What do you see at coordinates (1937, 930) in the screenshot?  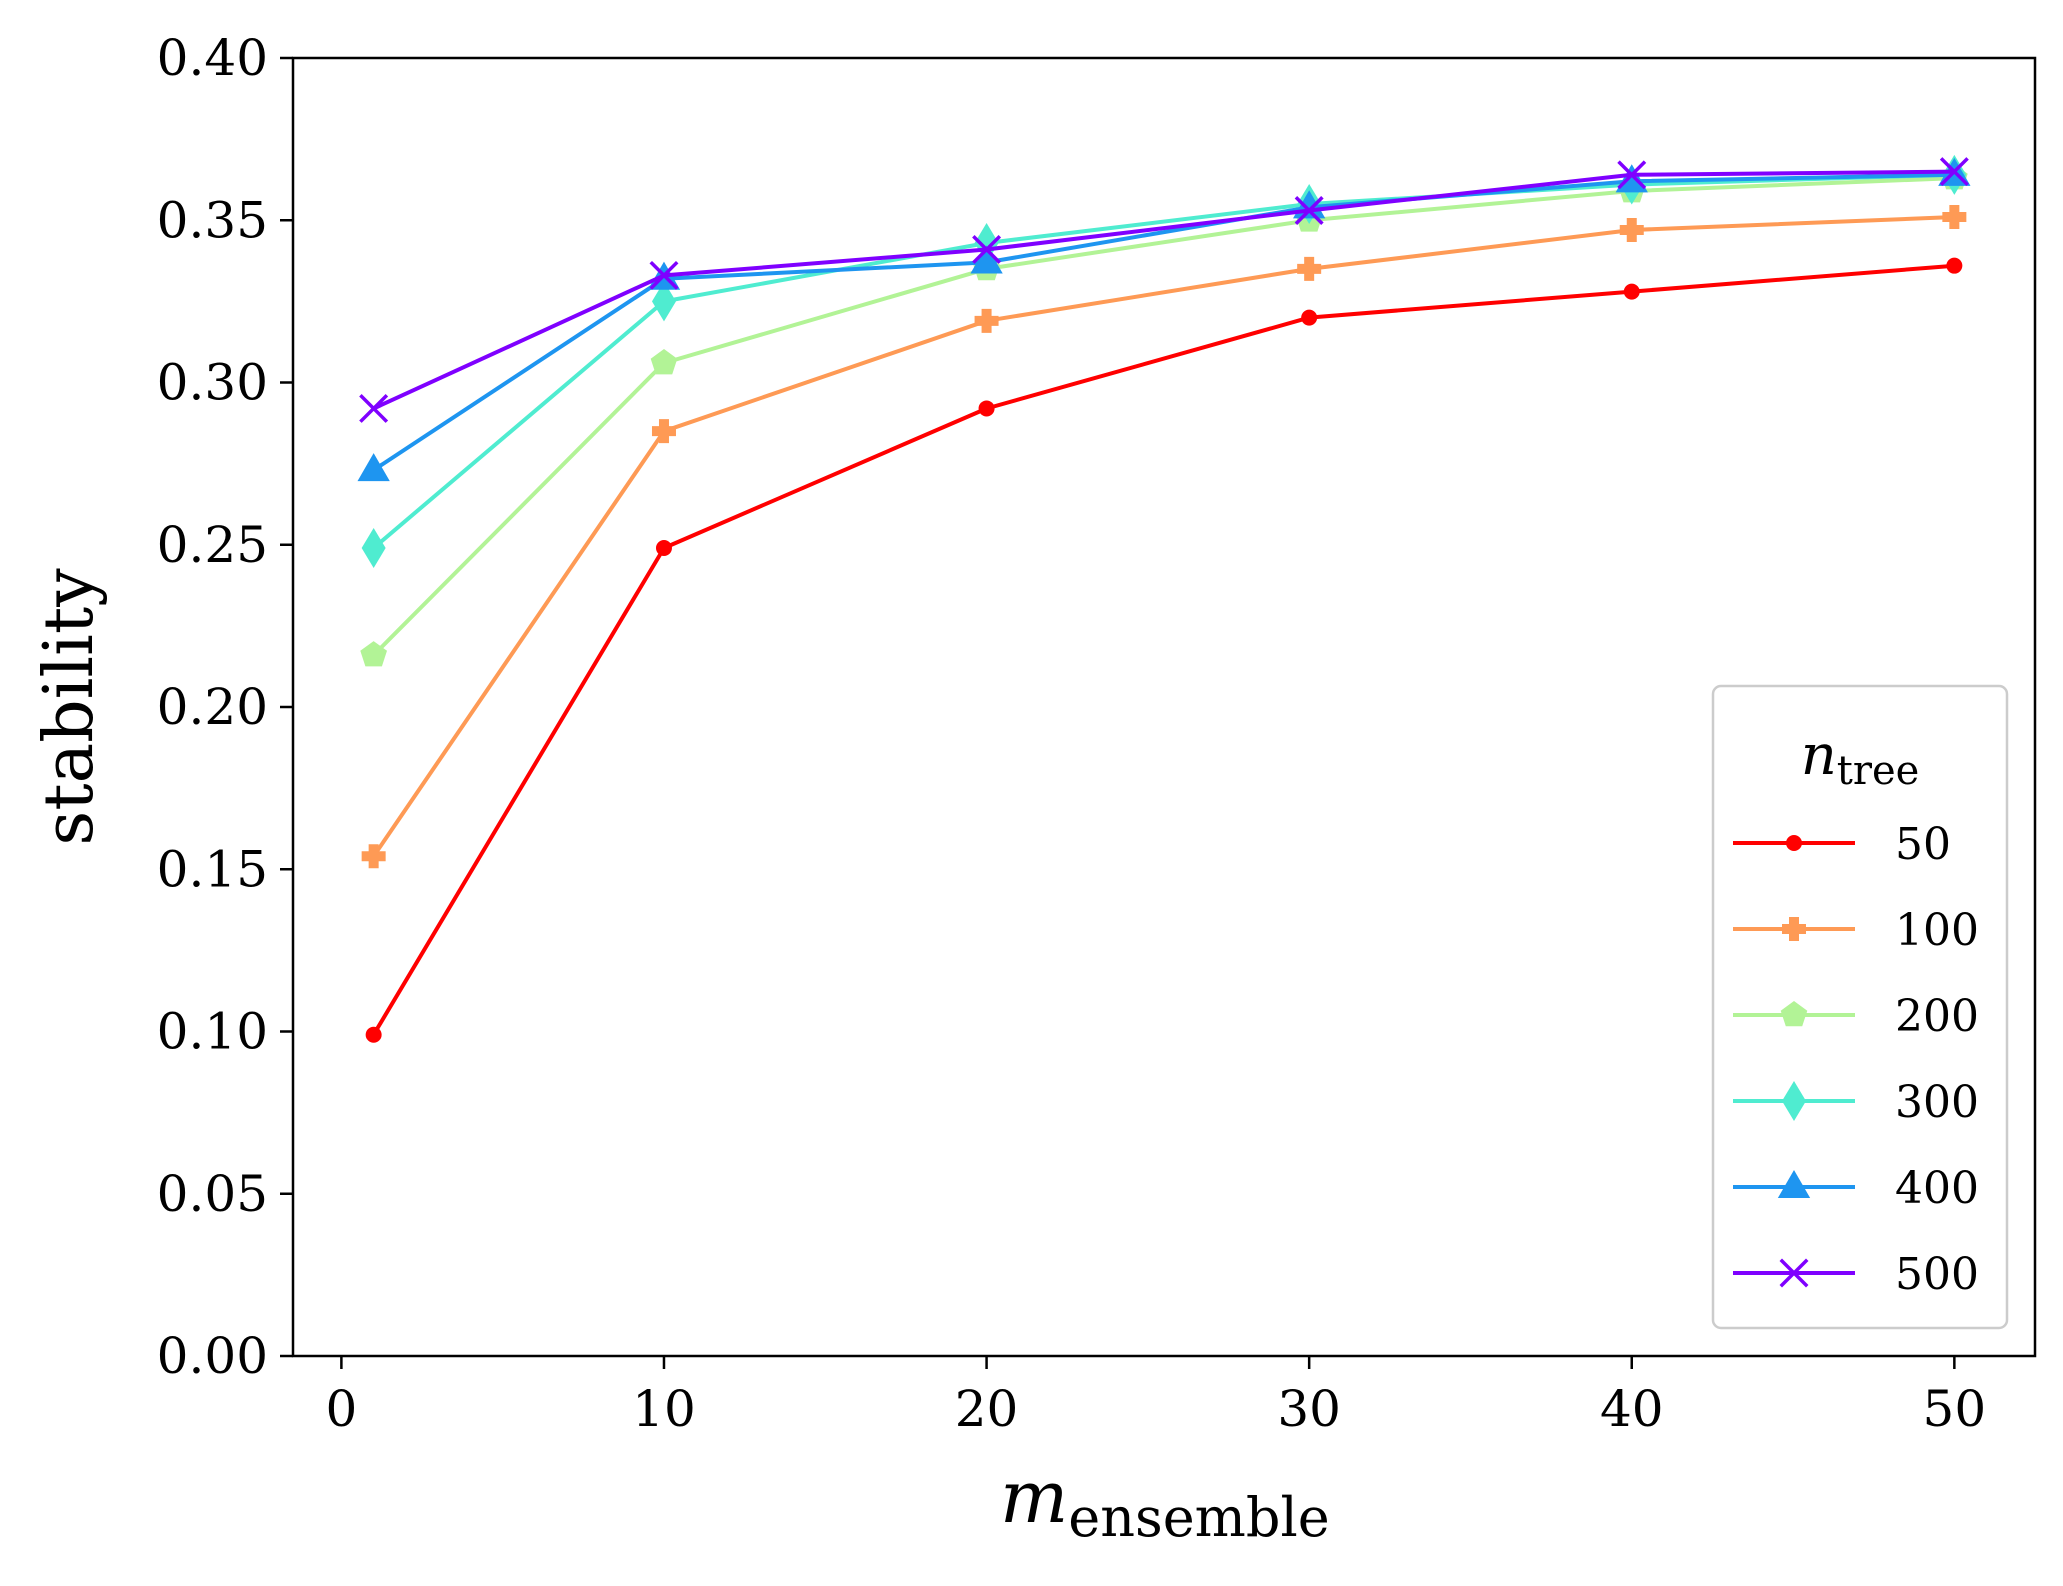 I see `legend-label: 100` at bounding box center [1937, 930].